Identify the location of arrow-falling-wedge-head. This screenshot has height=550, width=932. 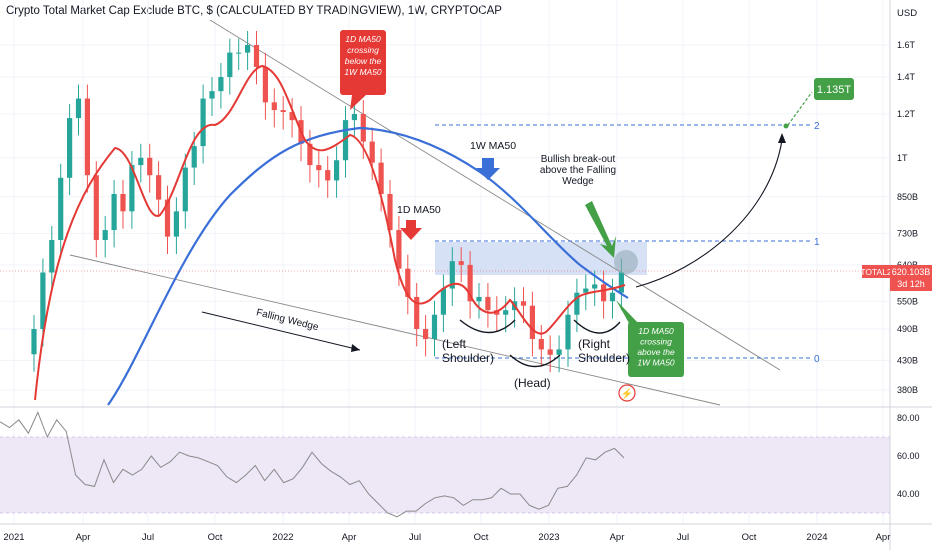
(355, 348).